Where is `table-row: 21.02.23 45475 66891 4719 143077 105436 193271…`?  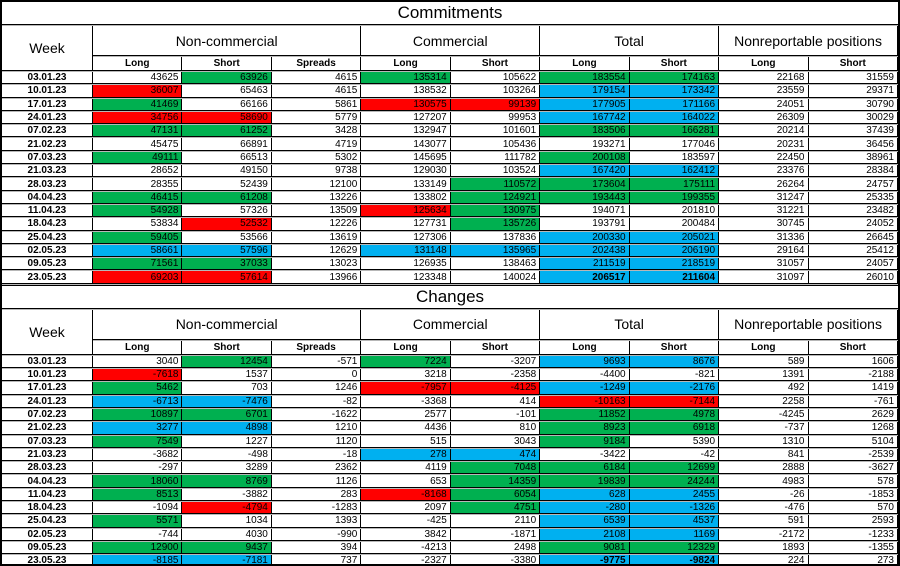 table-row: 21.02.23 45475 66891 4719 143077 105436 193271… is located at coordinates (450, 144).